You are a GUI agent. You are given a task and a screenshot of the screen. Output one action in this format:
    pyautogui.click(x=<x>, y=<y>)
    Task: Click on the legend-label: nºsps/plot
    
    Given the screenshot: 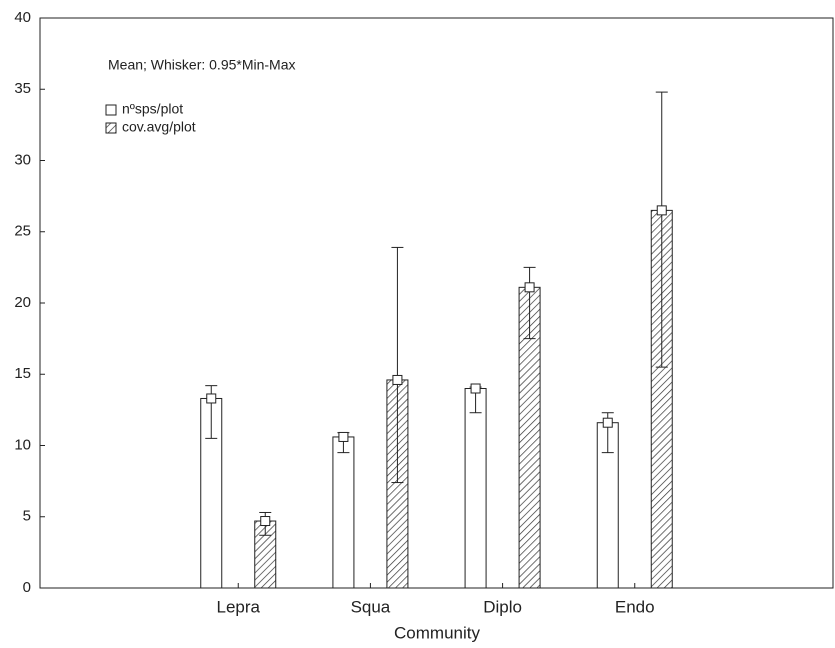 What is the action you would take?
    pyautogui.click(x=152, y=109)
    